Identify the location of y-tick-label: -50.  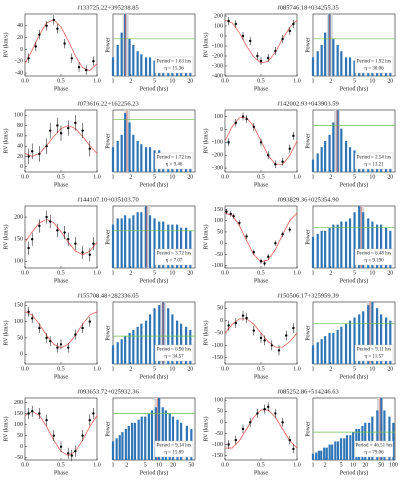
(19, 458).